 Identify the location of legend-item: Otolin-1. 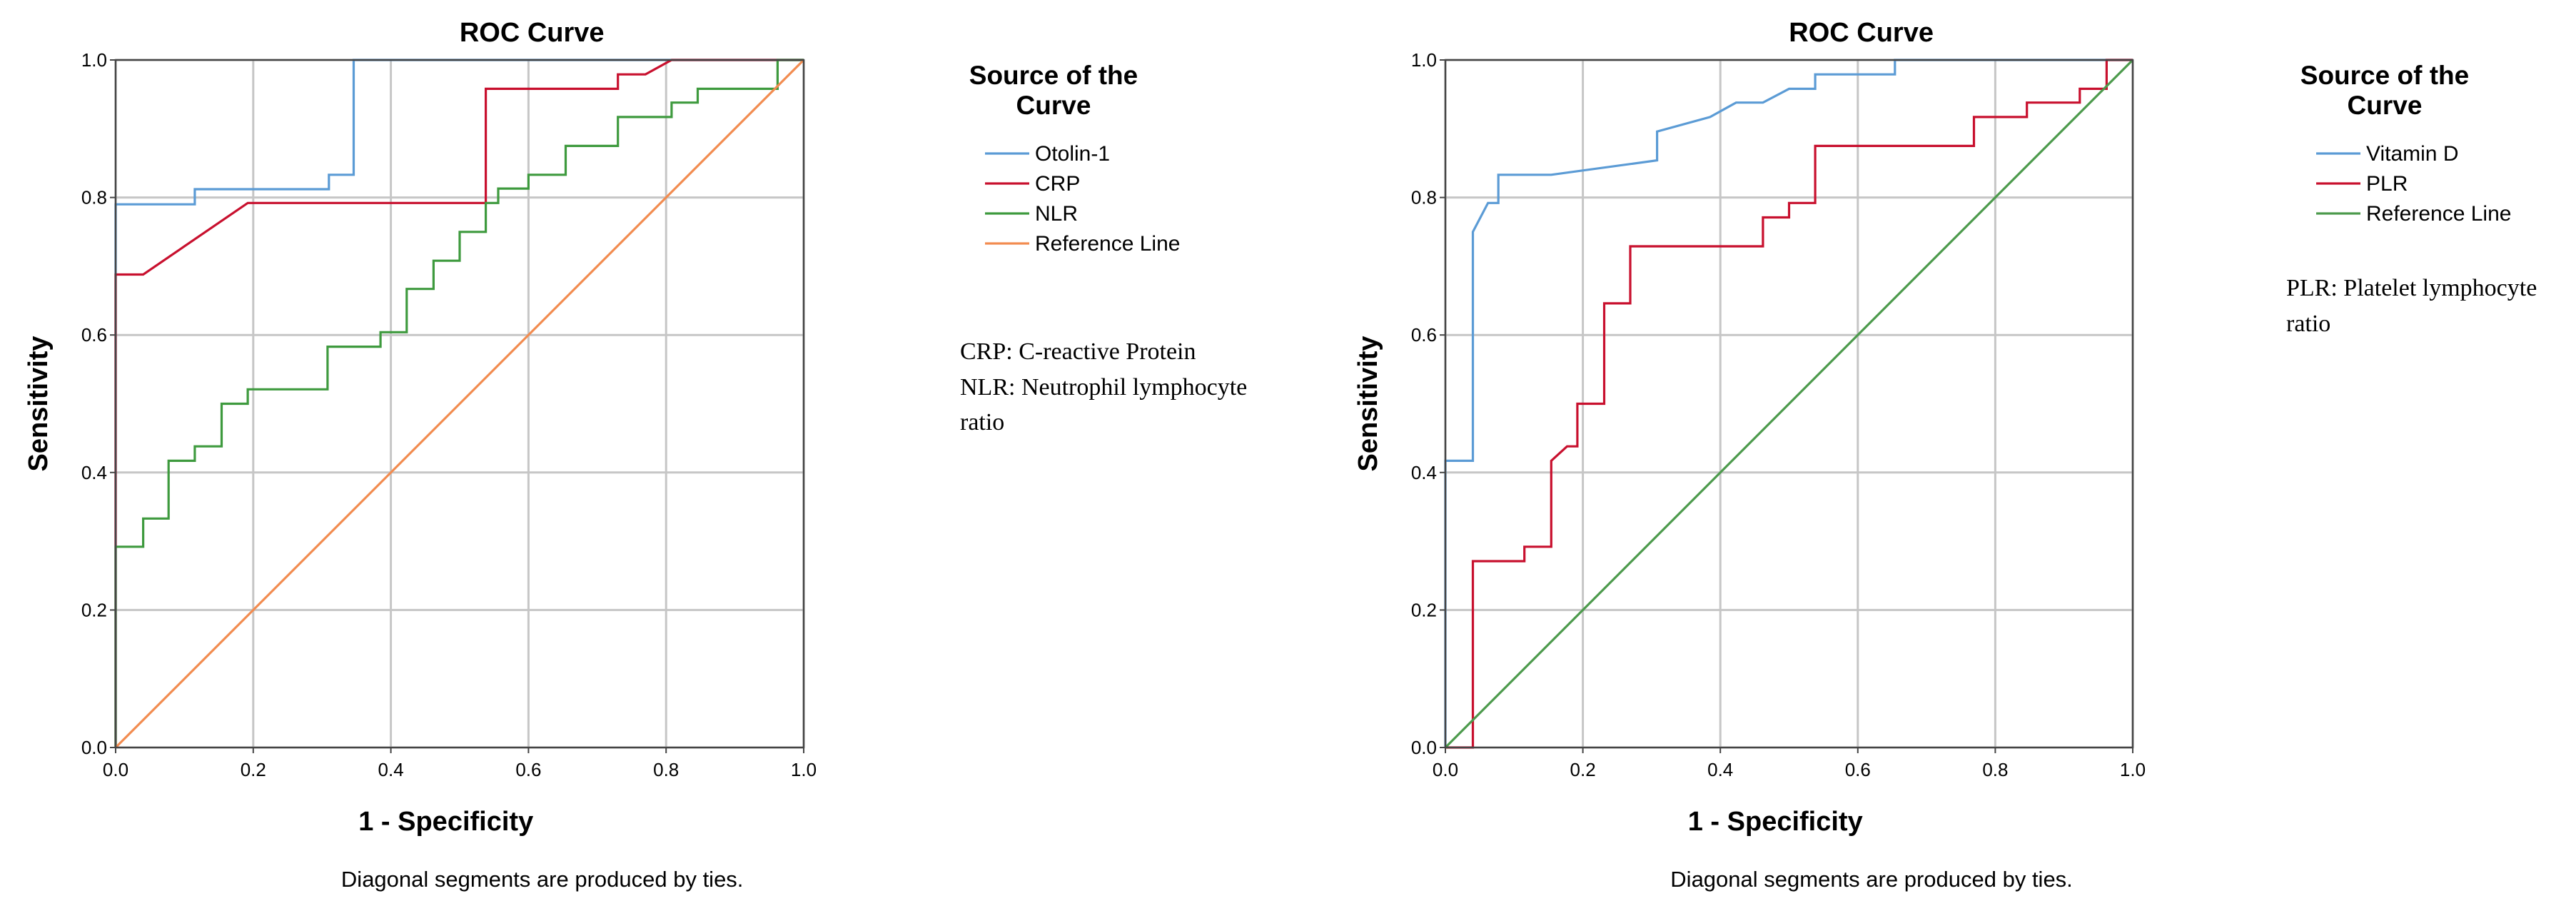
(1072, 154).